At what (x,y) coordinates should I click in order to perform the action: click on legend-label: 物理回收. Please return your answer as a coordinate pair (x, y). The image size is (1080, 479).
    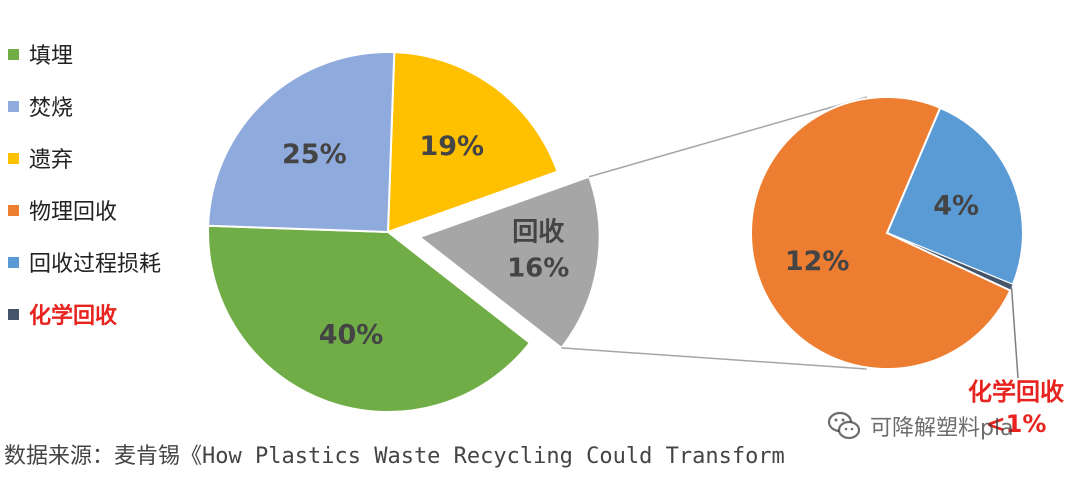
    Looking at the image, I should click on (73, 212).